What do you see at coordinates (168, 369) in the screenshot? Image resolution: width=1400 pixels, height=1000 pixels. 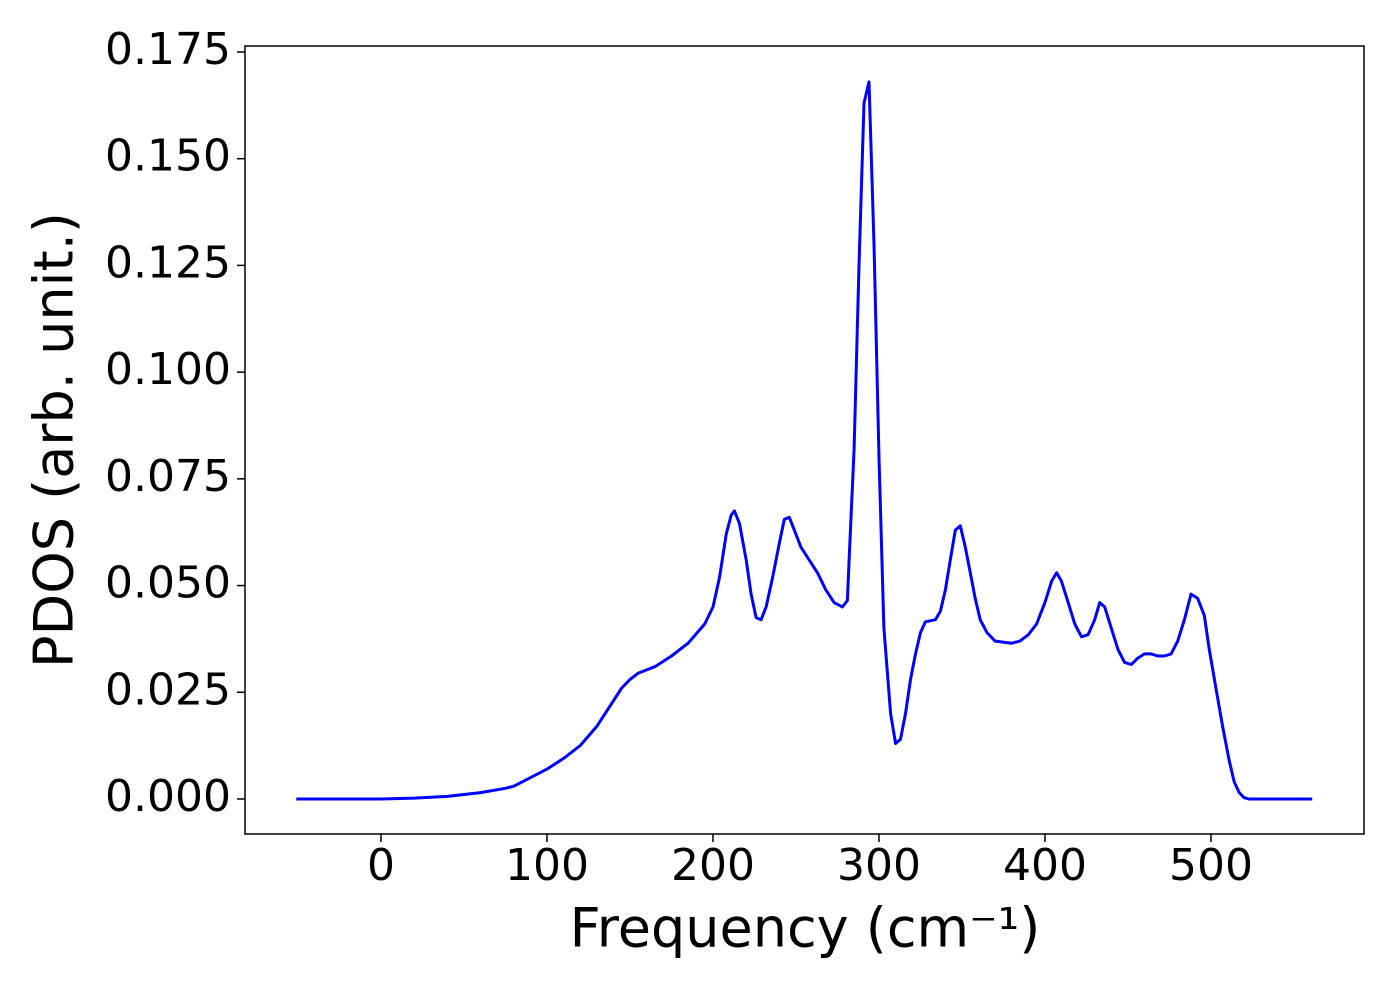 I see `y-tick-label: 0.100` at bounding box center [168, 369].